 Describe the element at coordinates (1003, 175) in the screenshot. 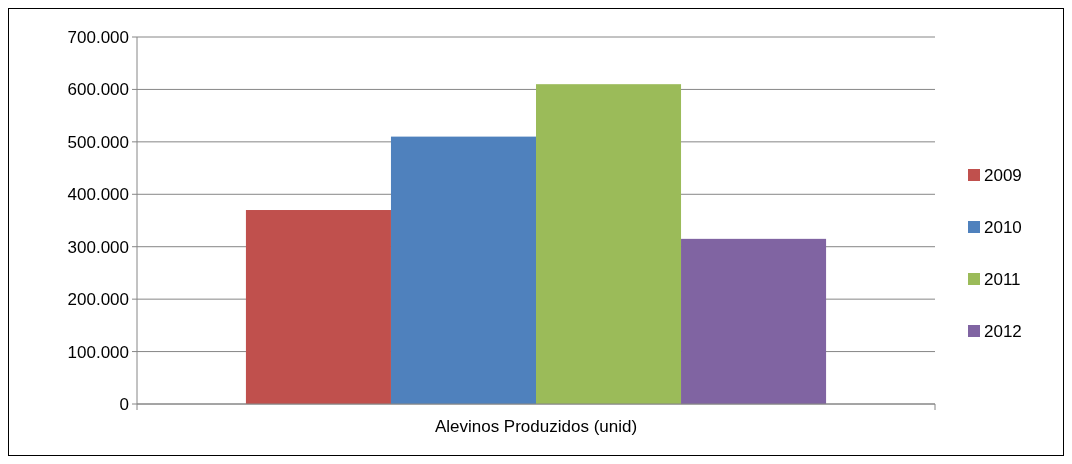

I see `legend-label: 2009` at that location.